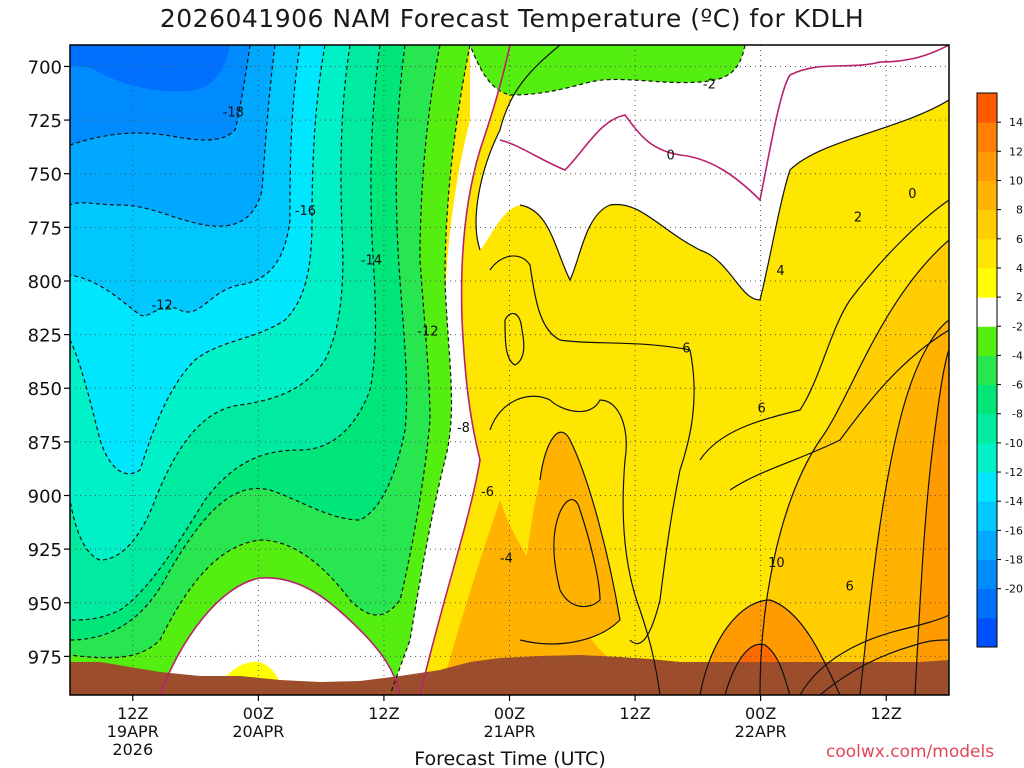 This screenshot has height=768, width=1024. Describe the element at coordinates (1017, 355) in the screenshot. I see `colorbar-label: -4` at that location.